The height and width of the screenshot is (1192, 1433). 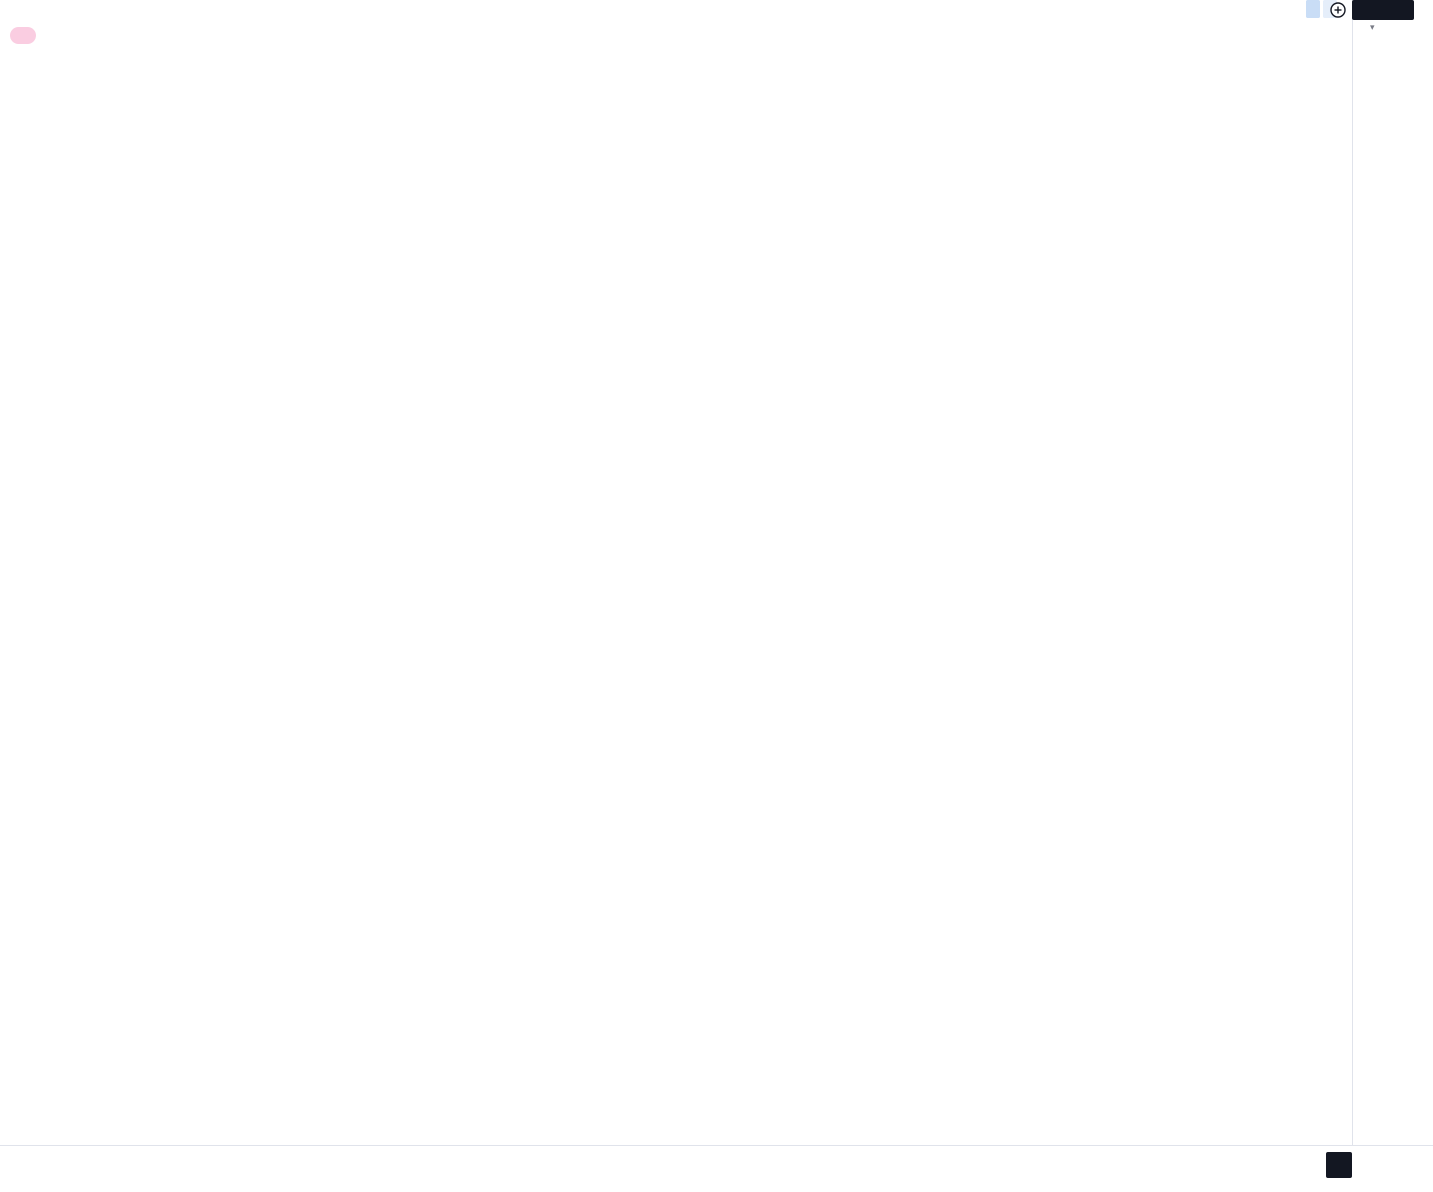 I want to click on add-alert-plus-icon, so click(x=1338, y=10).